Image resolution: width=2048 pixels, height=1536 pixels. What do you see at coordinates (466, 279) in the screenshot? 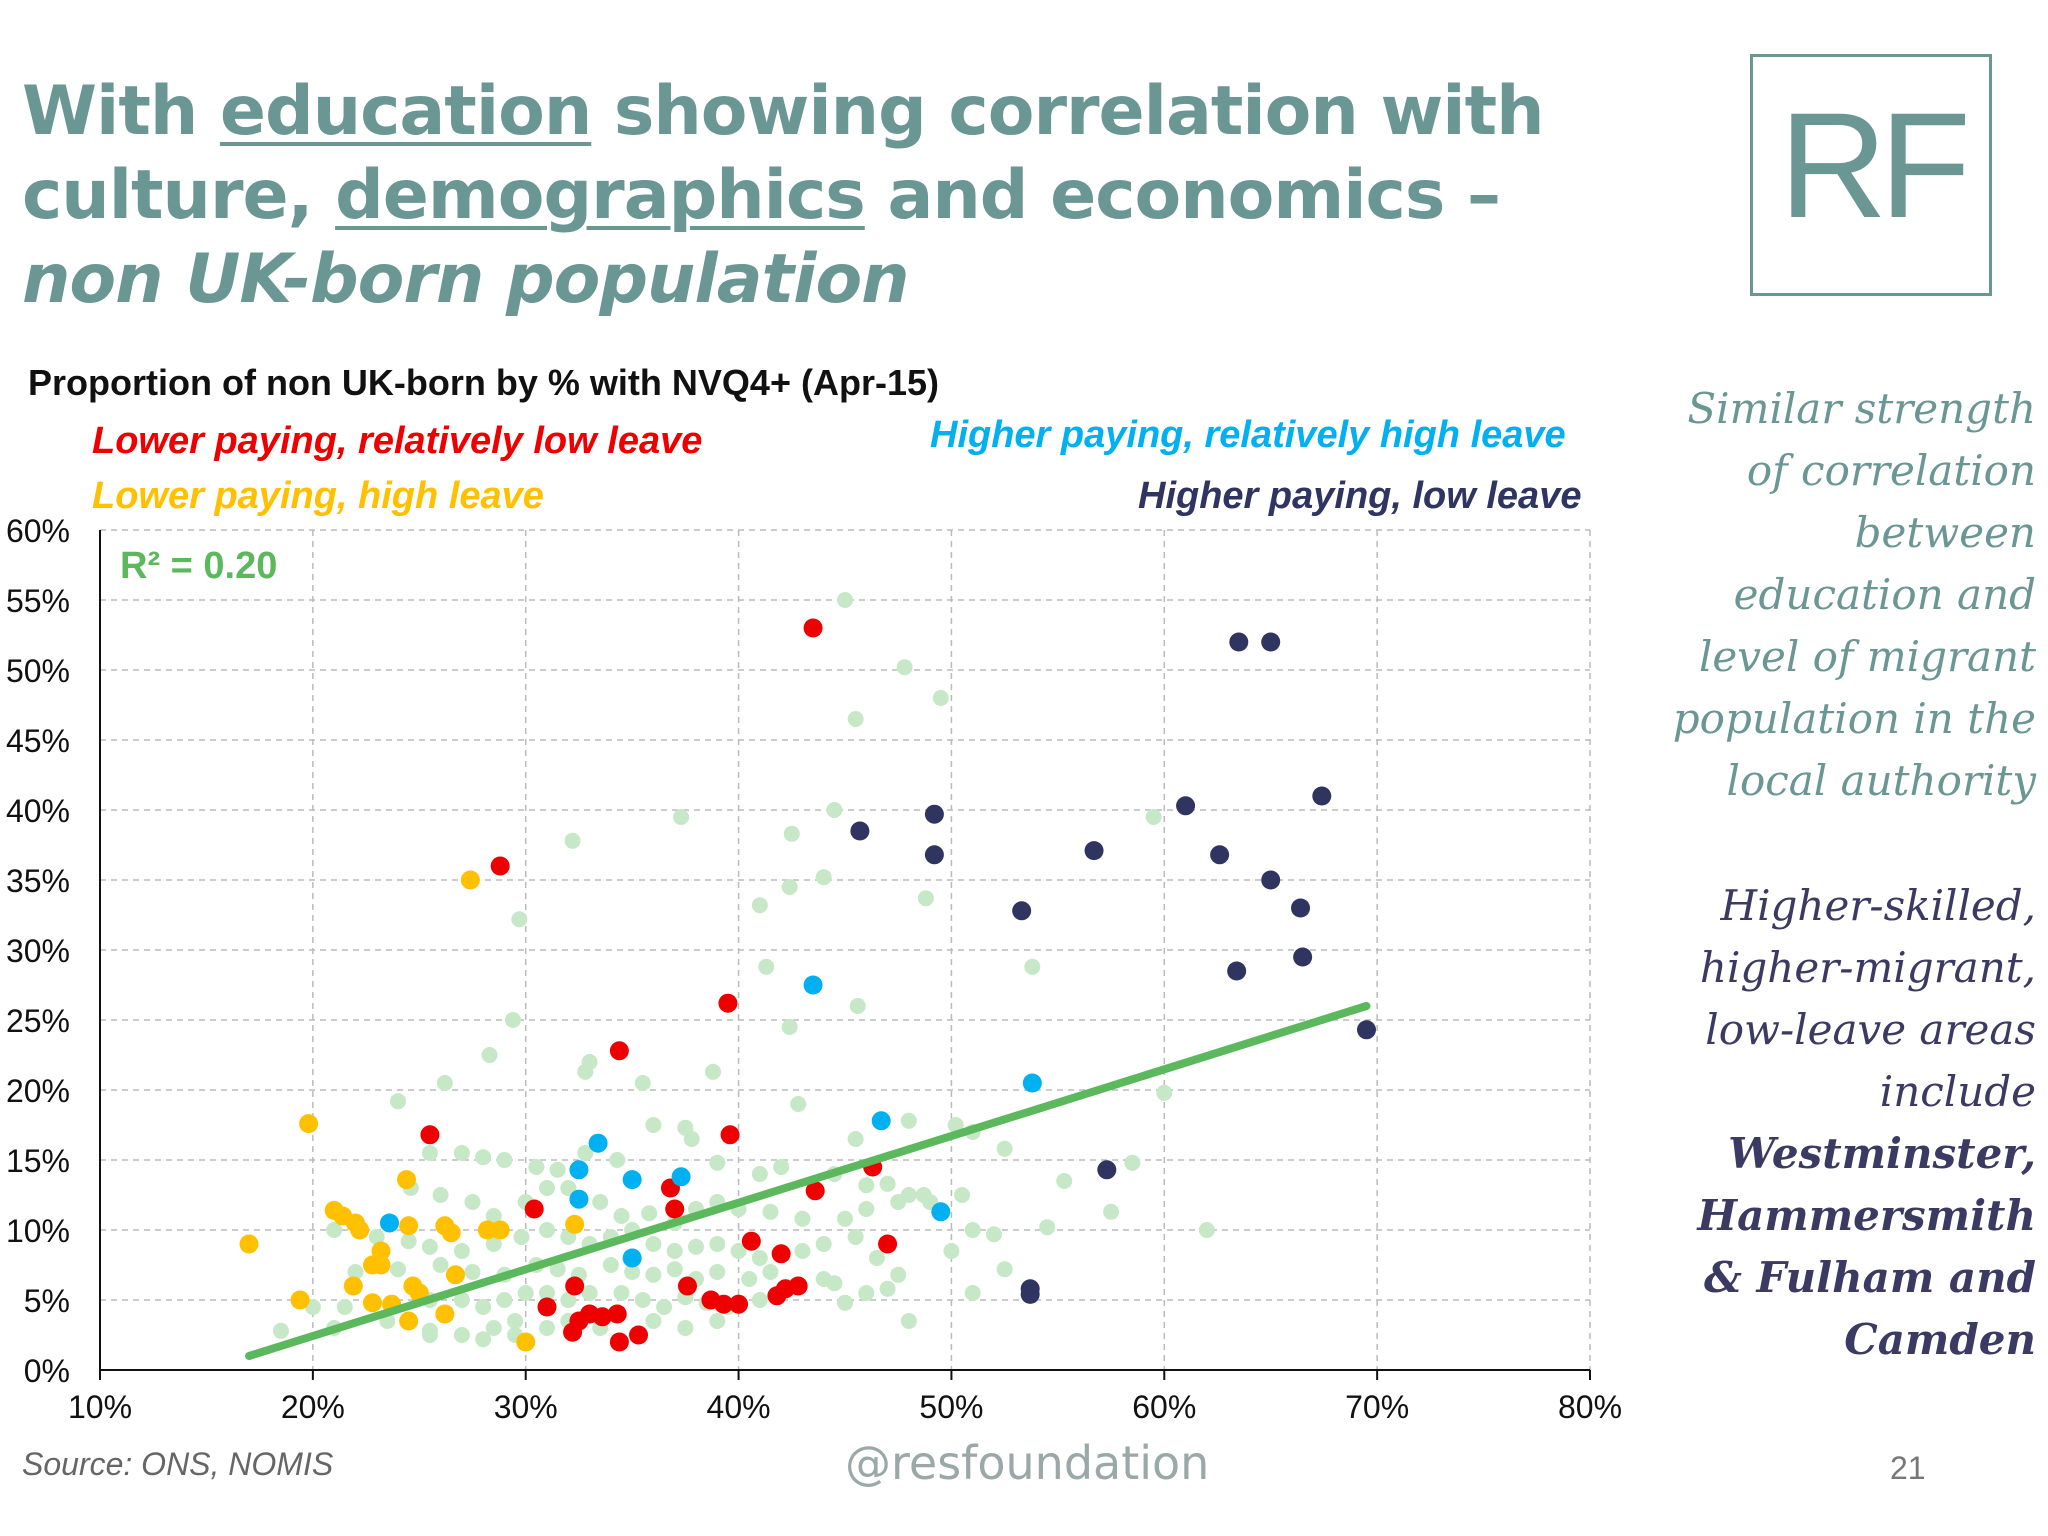
I see `title-italic: non UK-born population` at bounding box center [466, 279].